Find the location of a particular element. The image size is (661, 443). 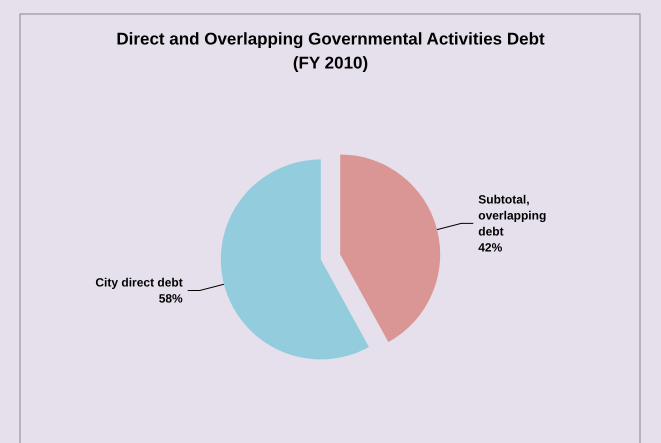

data-label: 58% is located at coordinates (171, 299).